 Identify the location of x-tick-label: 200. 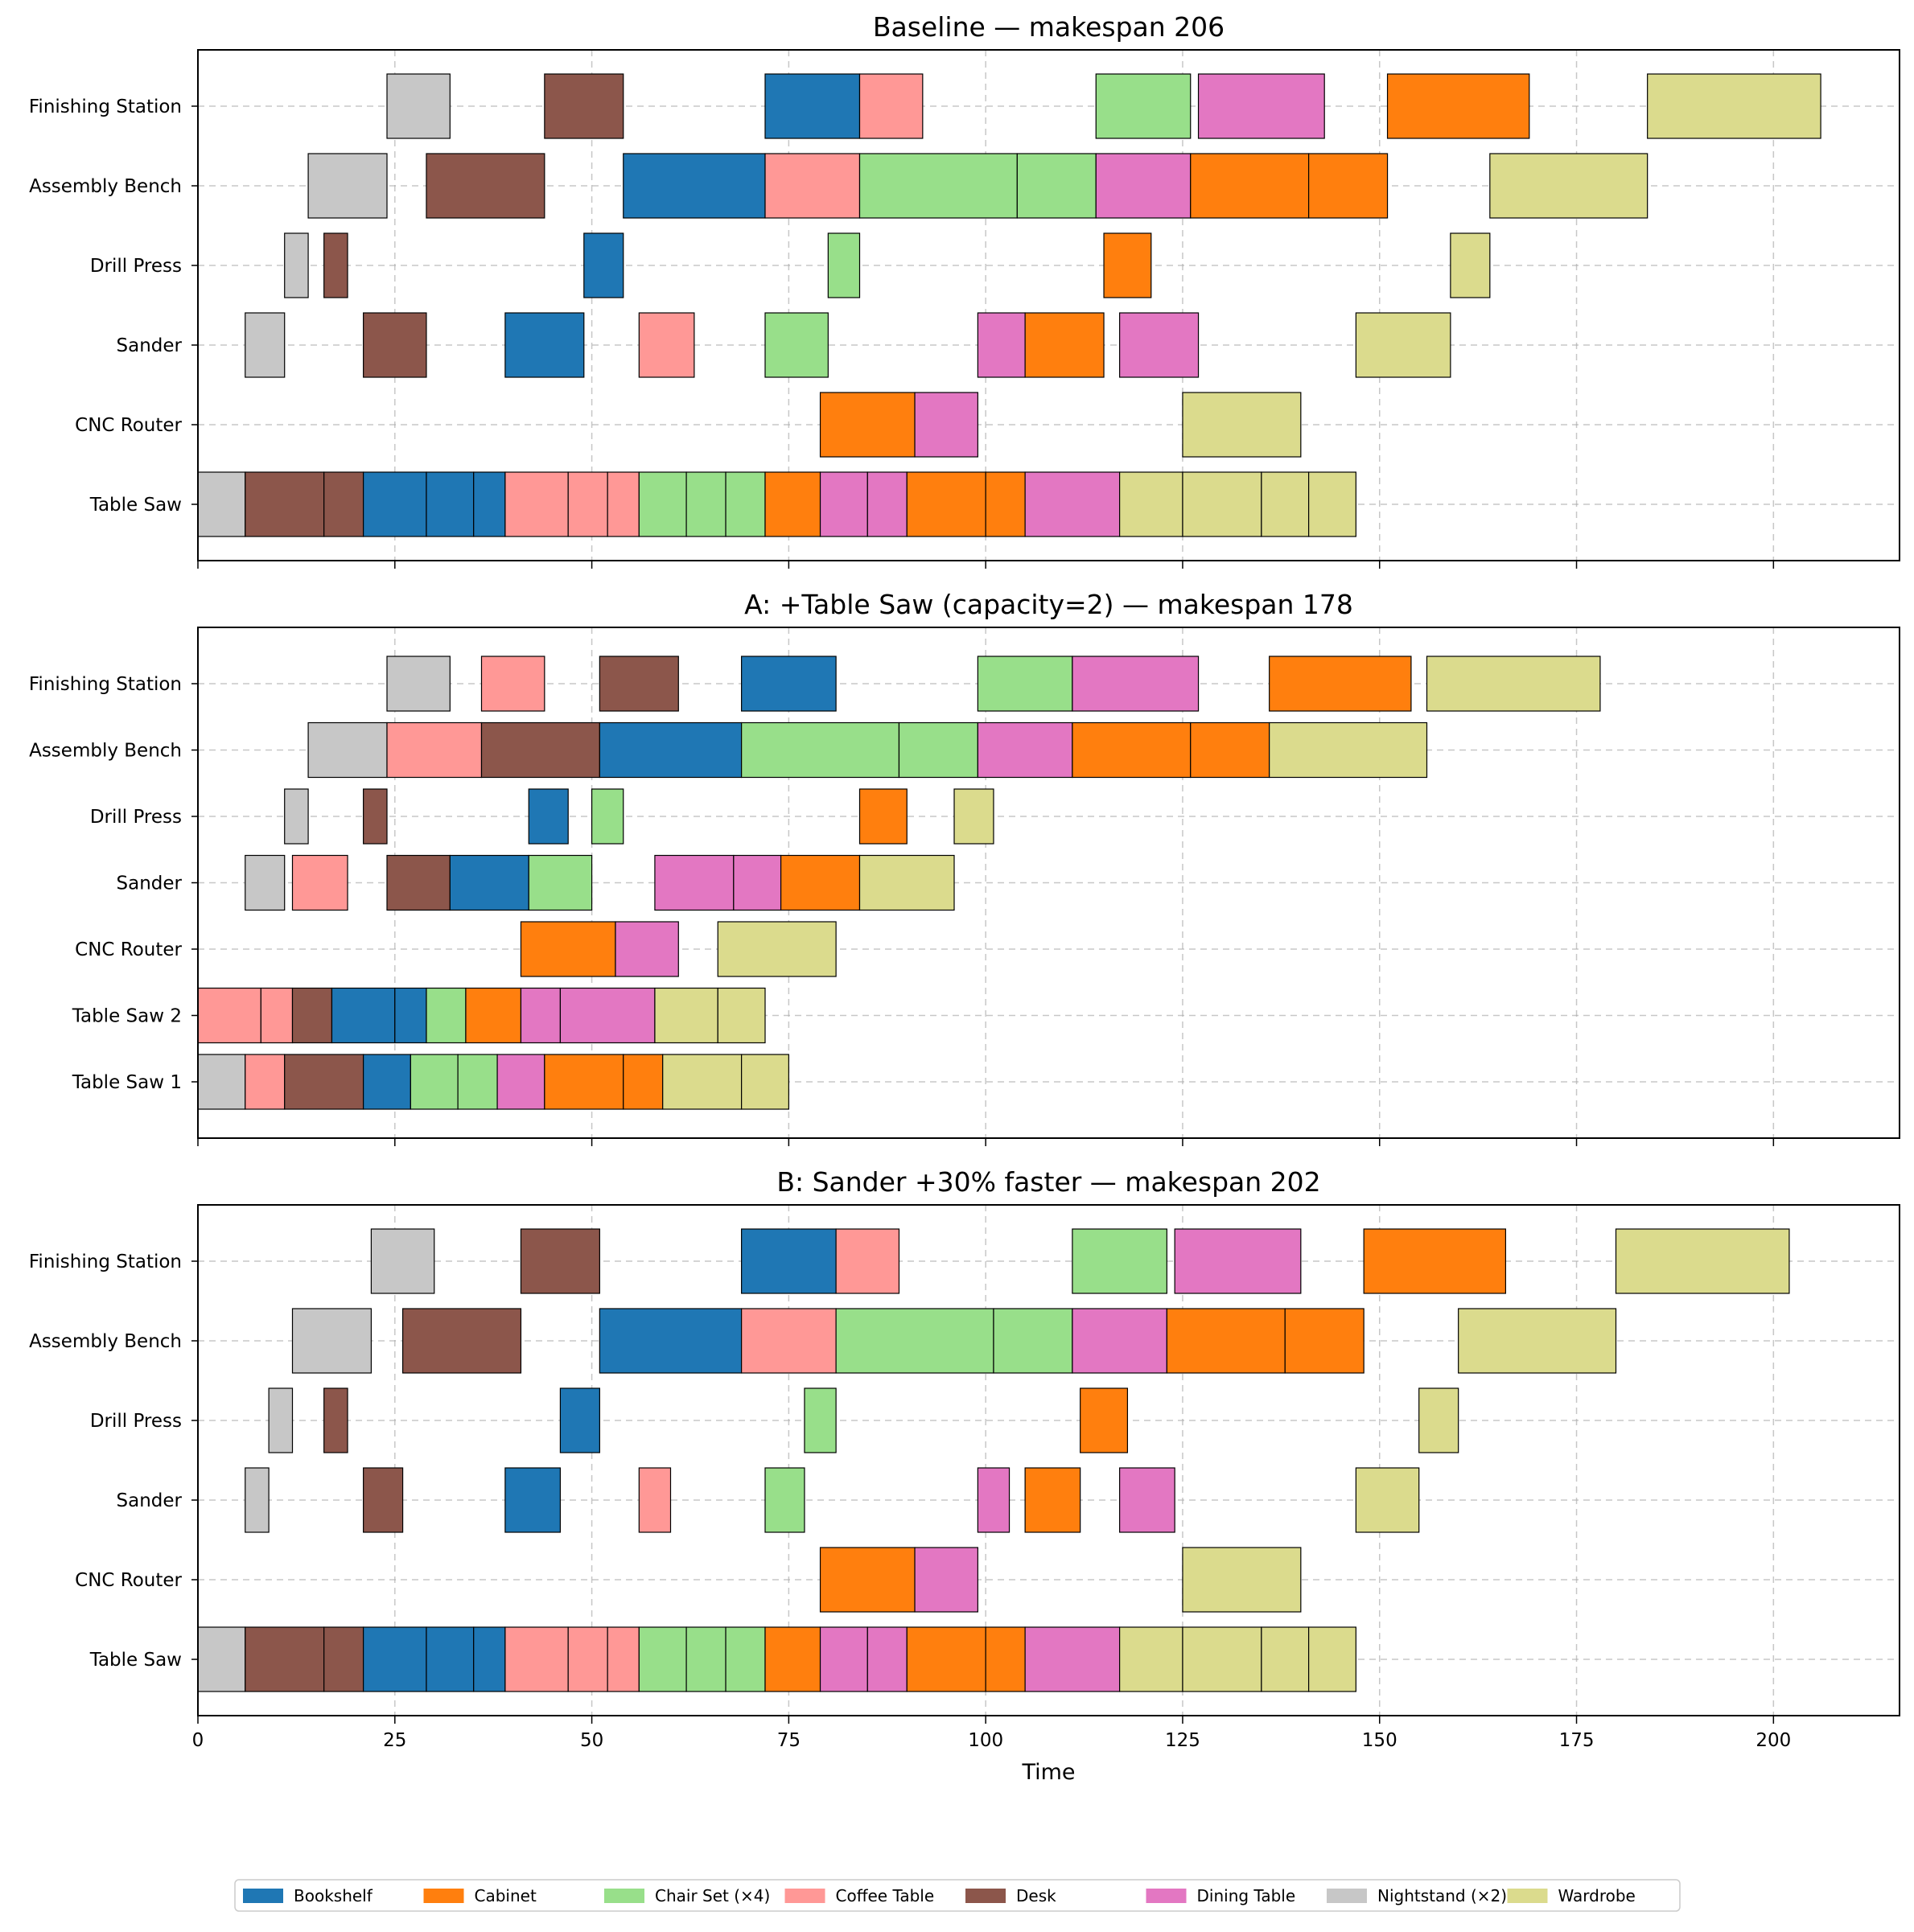
(1774, 1741).